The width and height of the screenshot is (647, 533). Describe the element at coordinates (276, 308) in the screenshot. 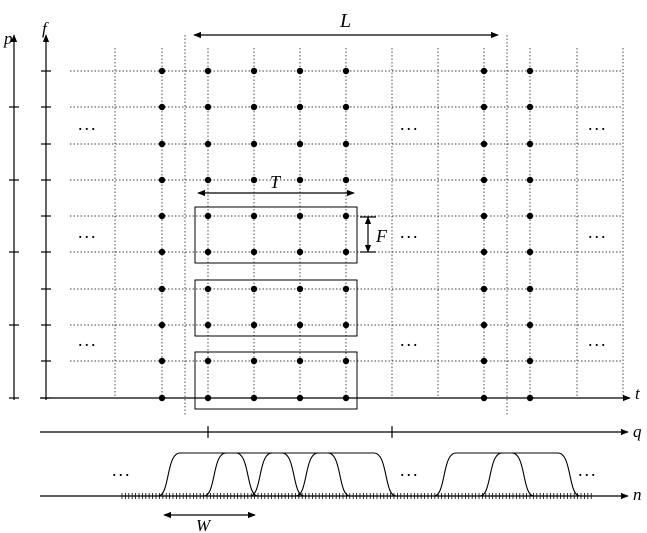

I see `tf-blocks` at that location.